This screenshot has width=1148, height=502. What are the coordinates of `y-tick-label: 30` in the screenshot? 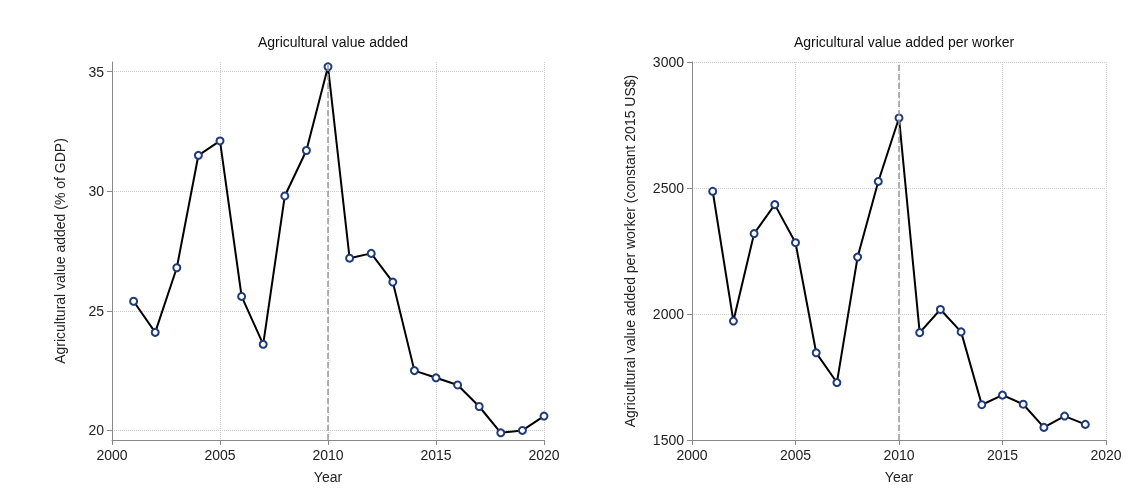 It's located at (96, 191).